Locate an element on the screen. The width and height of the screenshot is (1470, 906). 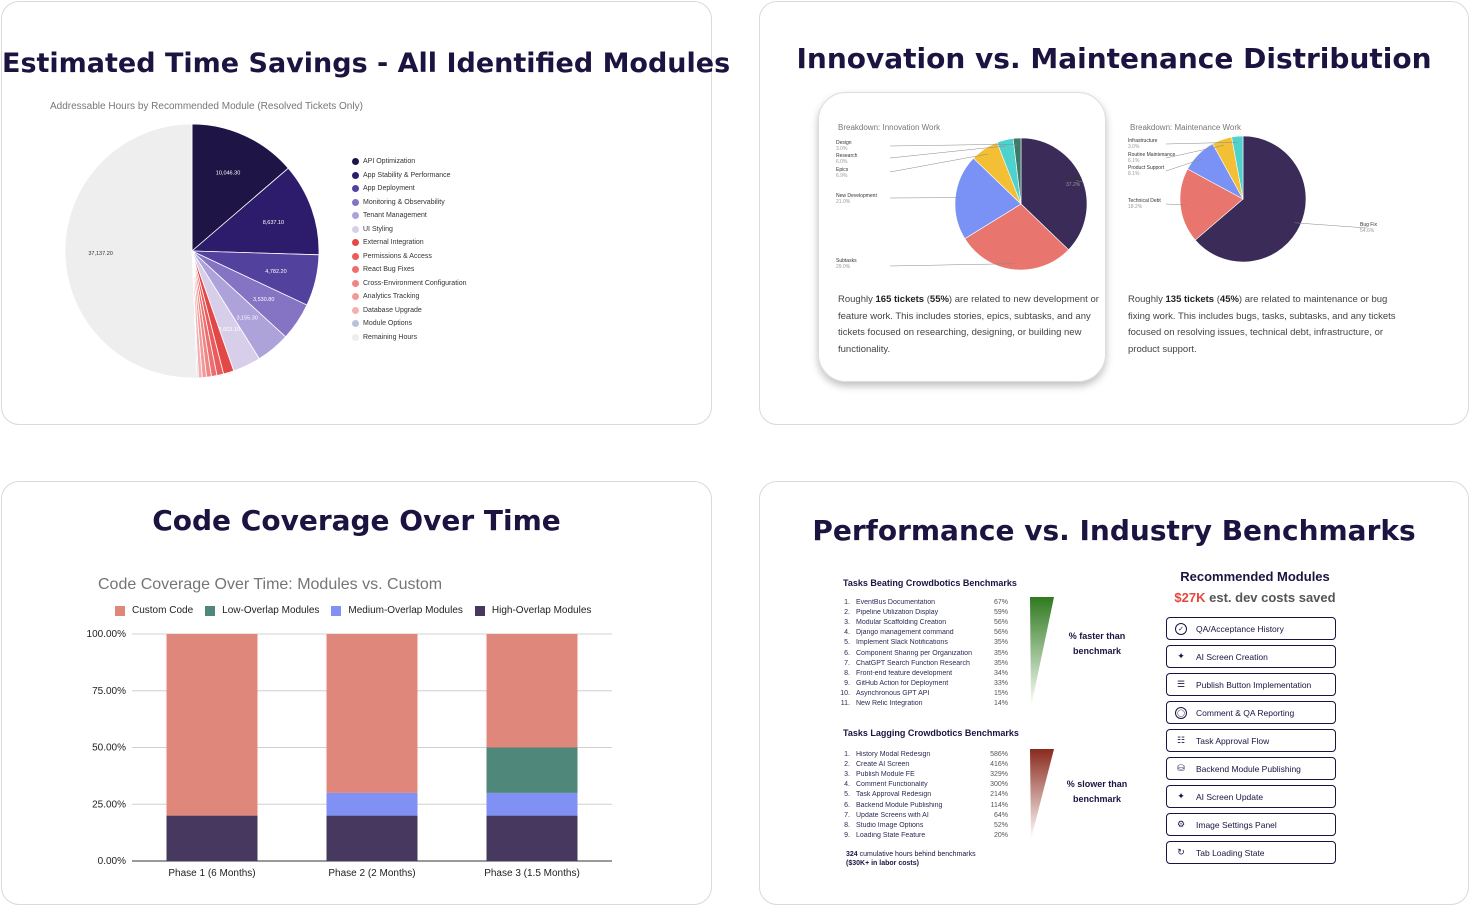
module-button-image-settings-panel: ⚙ Image Settings Panel is located at coordinates (1251, 824).